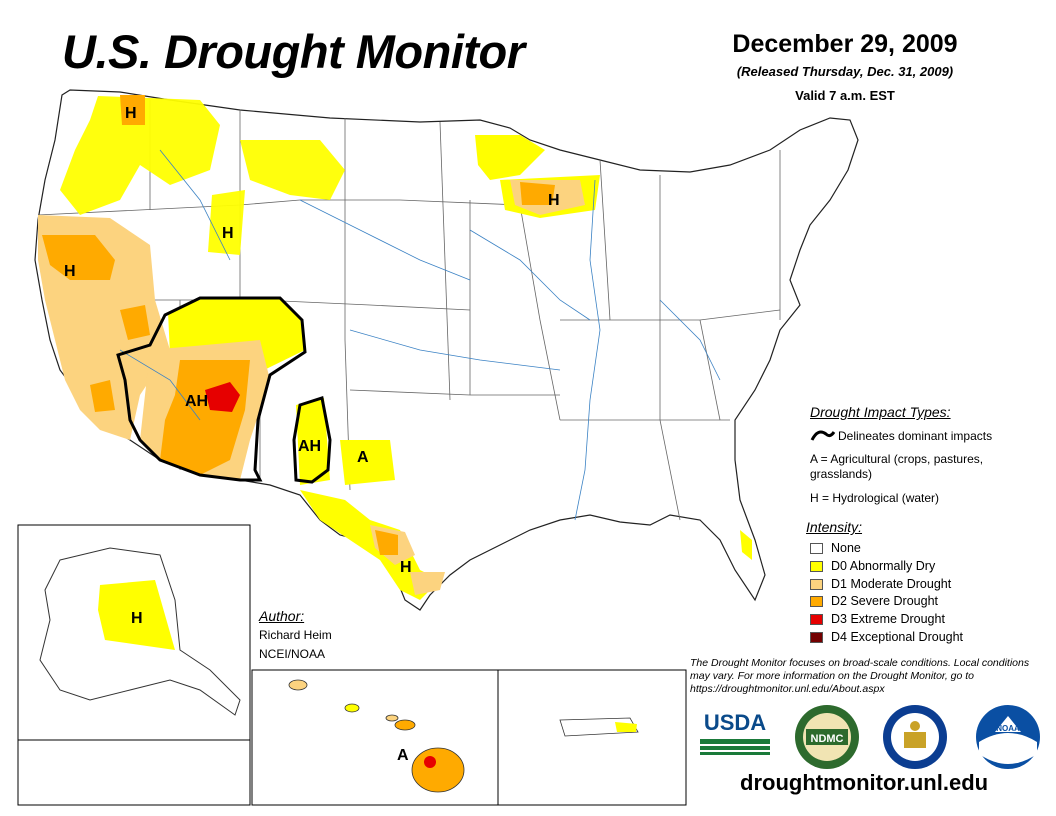  I want to click on label-new-mexico: AH, so click(309, 446).